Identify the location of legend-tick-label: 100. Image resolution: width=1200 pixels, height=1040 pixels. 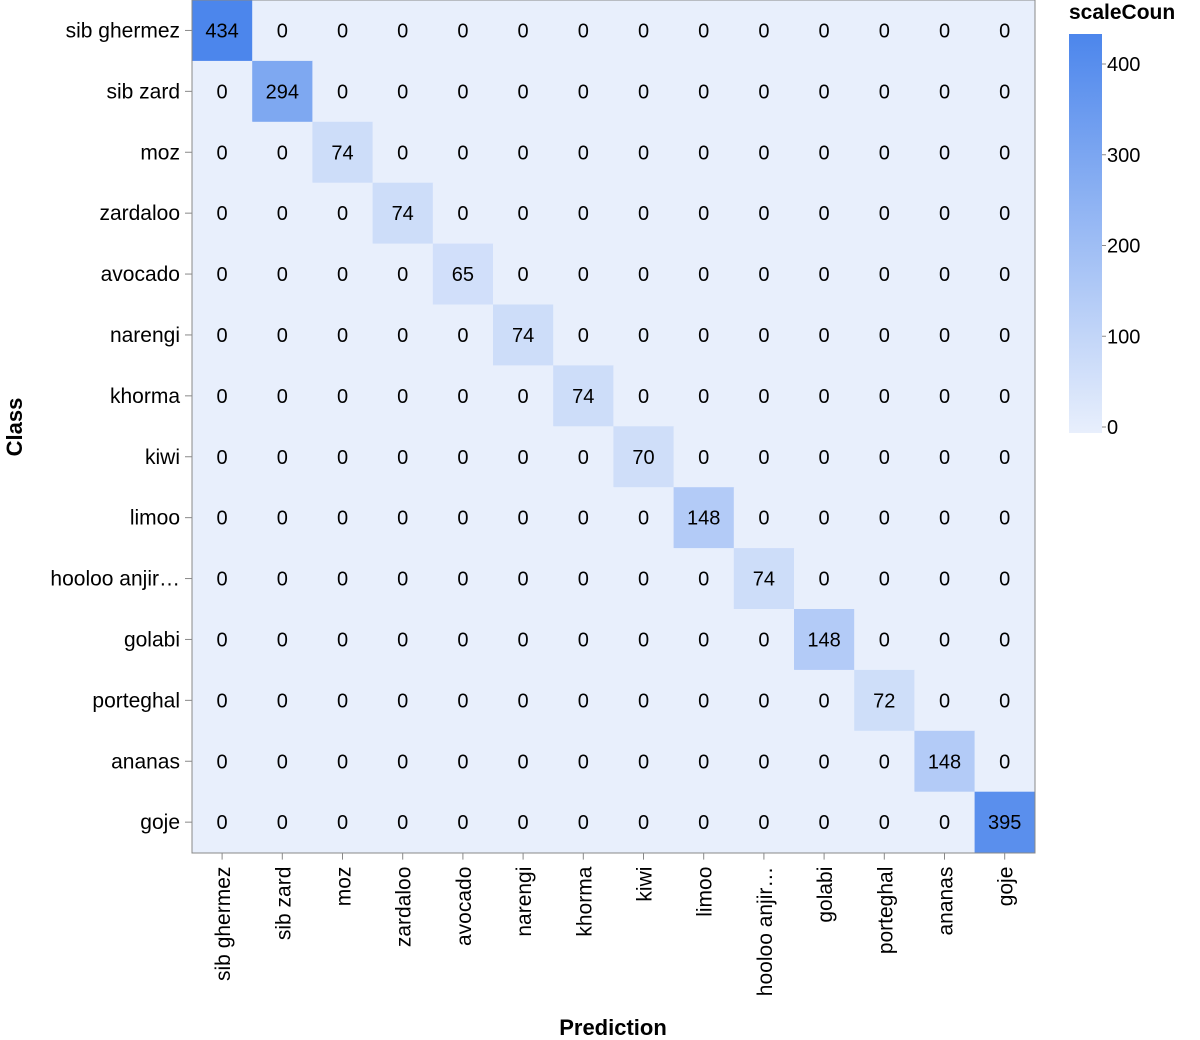
(1123, 337).